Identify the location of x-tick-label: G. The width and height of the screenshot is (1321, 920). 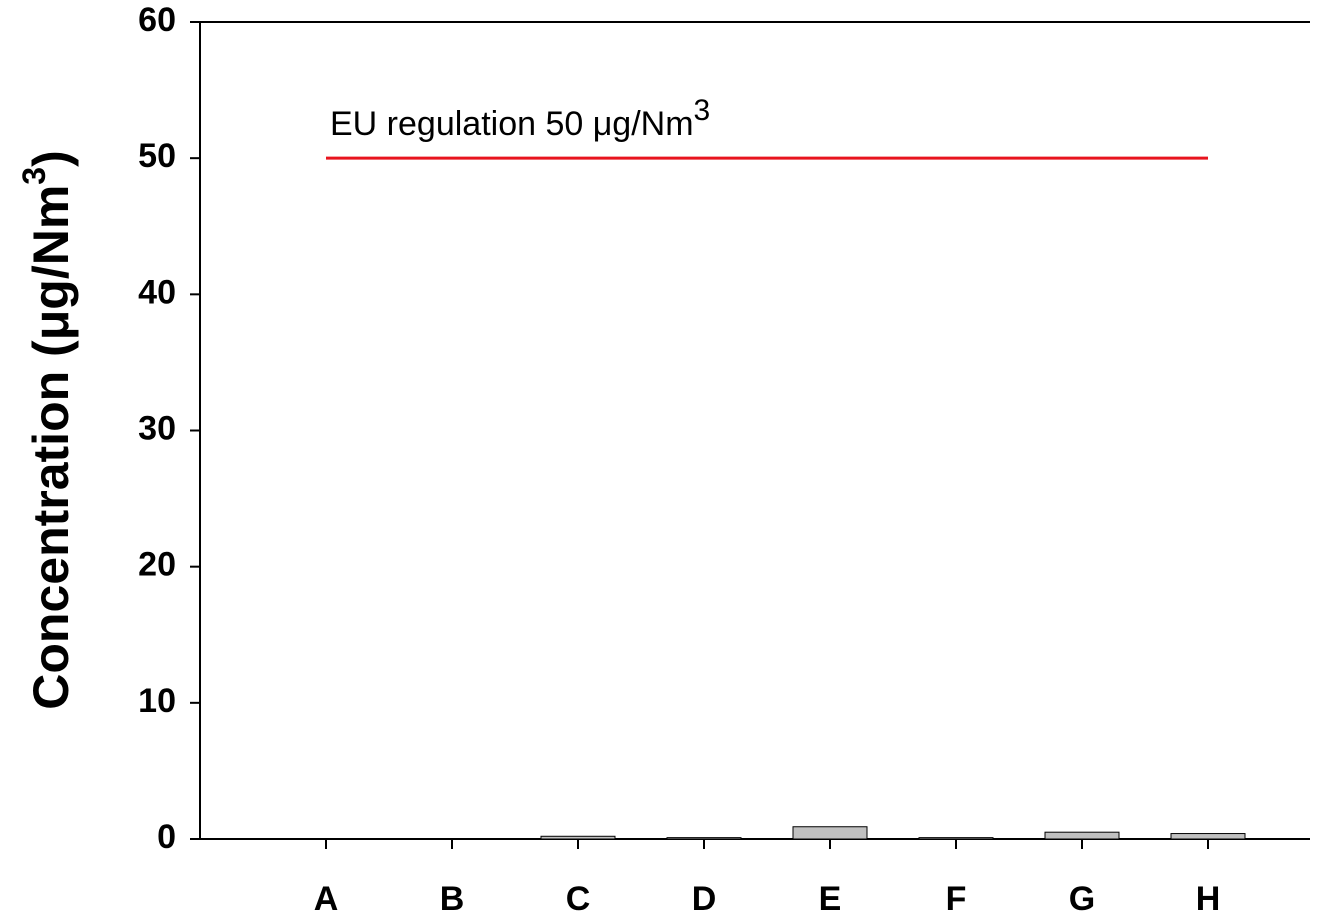
(1082, 899).